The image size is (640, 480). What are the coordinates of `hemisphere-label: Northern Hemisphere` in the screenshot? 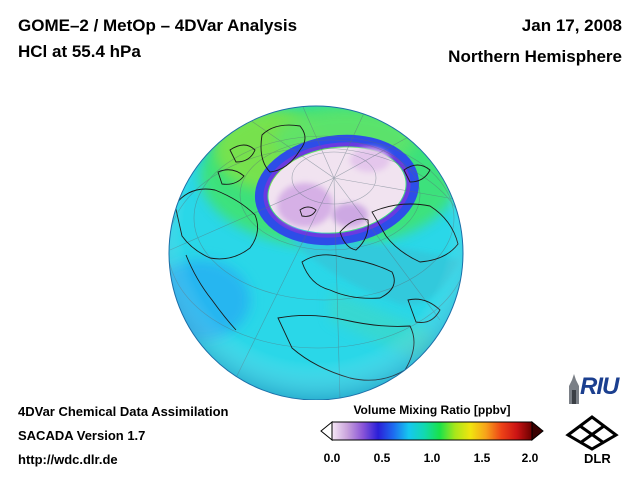 It's located at (535, 56).